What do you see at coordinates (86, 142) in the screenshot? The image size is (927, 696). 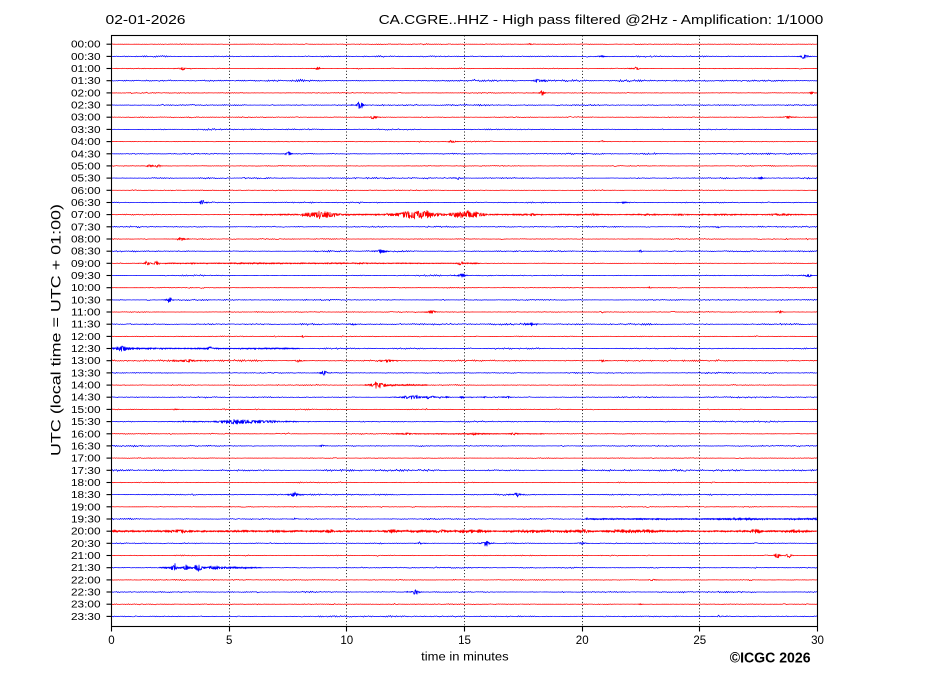 I see `svg-text: 04:00` at bounding box center [86, 142].